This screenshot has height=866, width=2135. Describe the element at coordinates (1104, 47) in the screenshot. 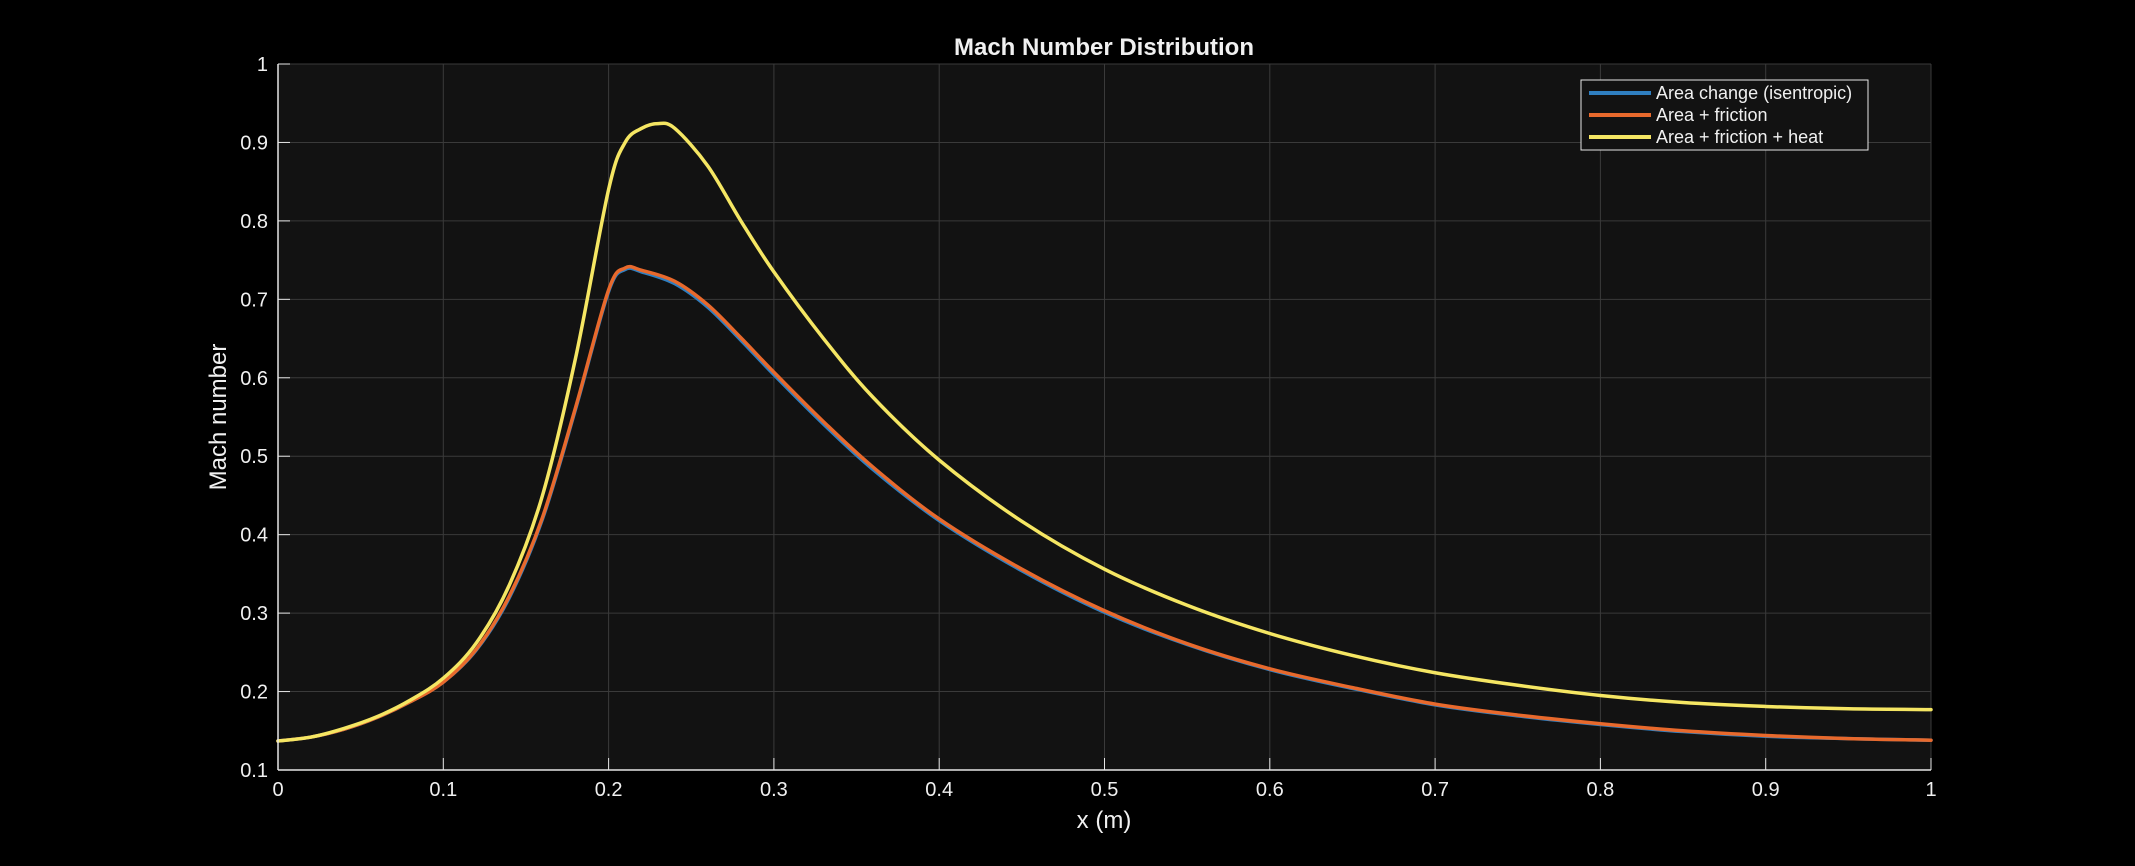

I see `chart-title: Mach Number Distribution` at that location.